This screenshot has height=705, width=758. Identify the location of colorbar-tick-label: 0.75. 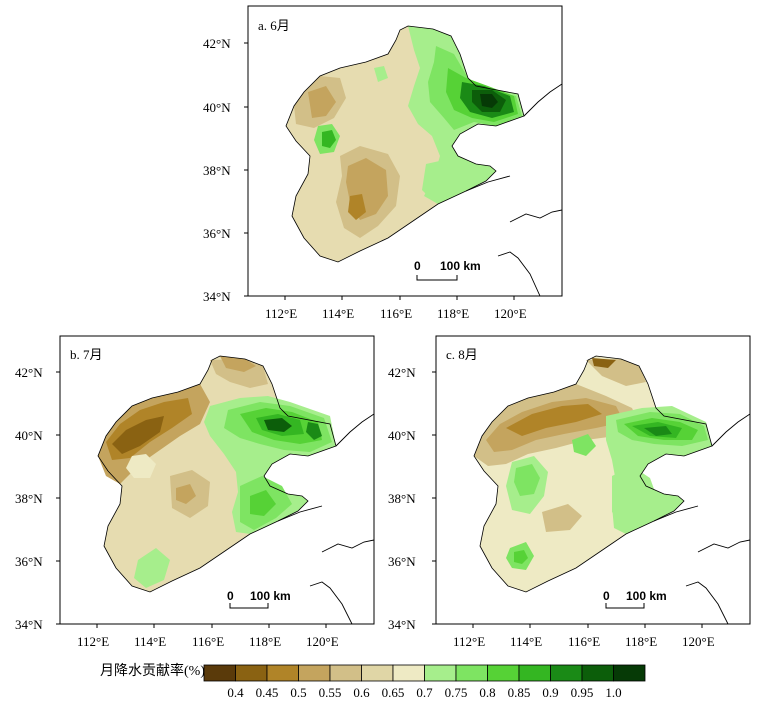
(456, 692).